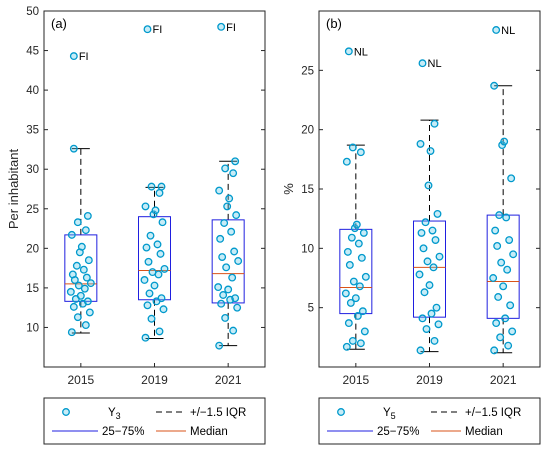  I want to click on y-tick-label: 45, so click(32, 52).